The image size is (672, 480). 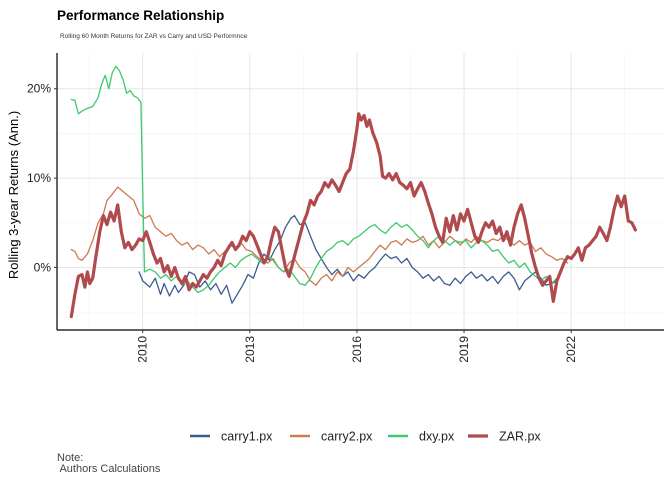 I want to click on y-tick-label: 10%, so click(x=39, y=178).